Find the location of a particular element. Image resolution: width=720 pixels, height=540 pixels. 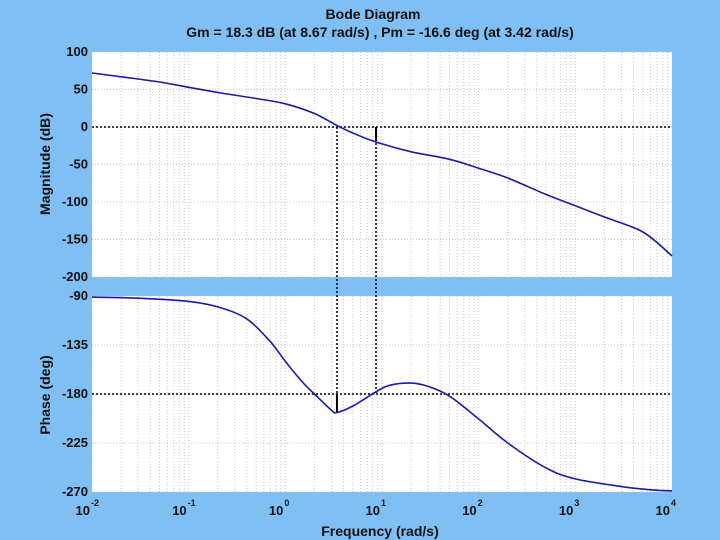

phase-y-tick-label: -180 is located at coordinates (75, 393).